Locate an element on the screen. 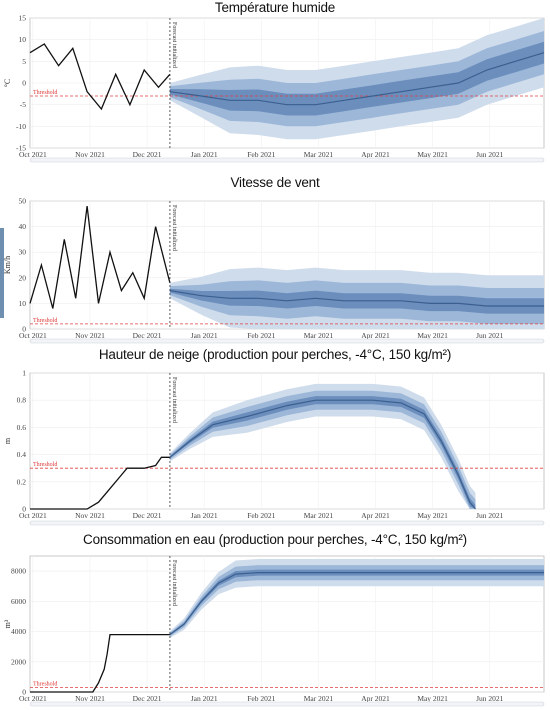 This screenshot has height=710, width=550. y-tick-label: 0.8 is located at coordinates (22, 400).